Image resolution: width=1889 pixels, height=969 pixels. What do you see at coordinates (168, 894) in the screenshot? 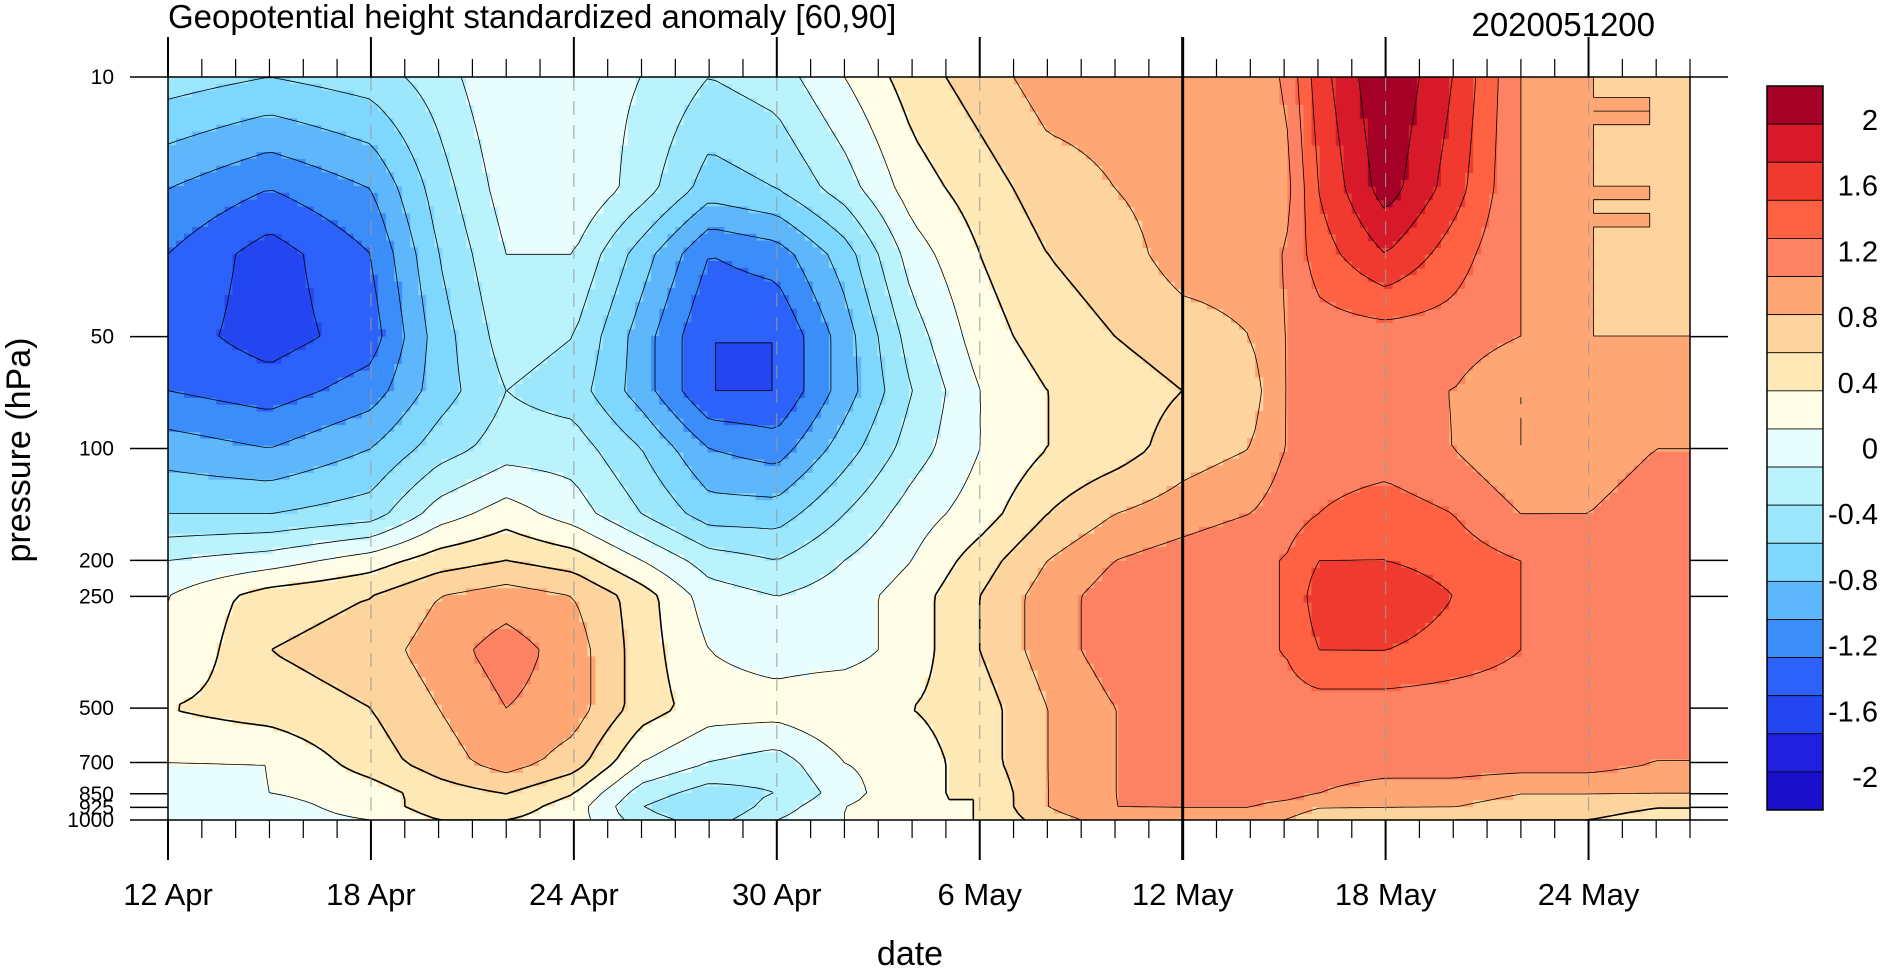
I see `x-tick-label: 12 Apr` at bounding box center [168, 894].